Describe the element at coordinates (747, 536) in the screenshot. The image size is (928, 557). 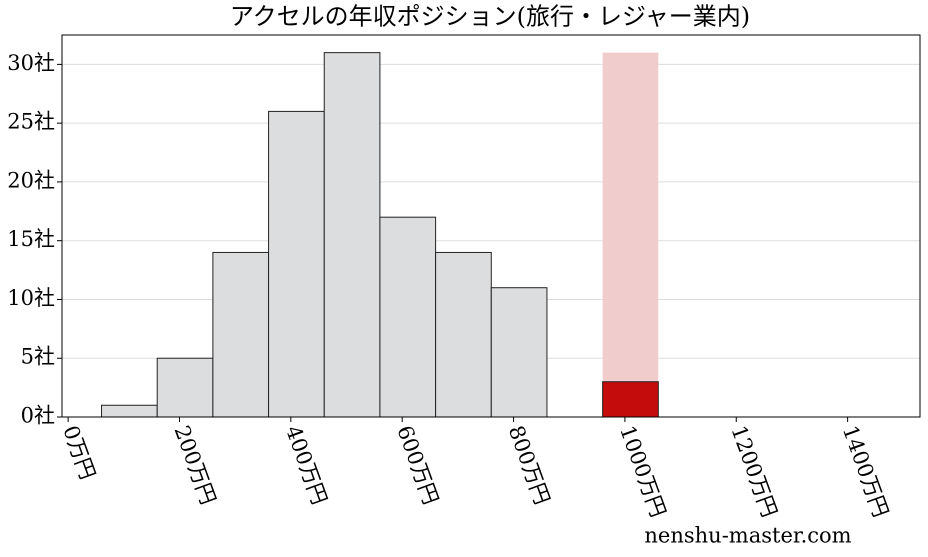
I see `watermark: nenshu-master.com` at that location.